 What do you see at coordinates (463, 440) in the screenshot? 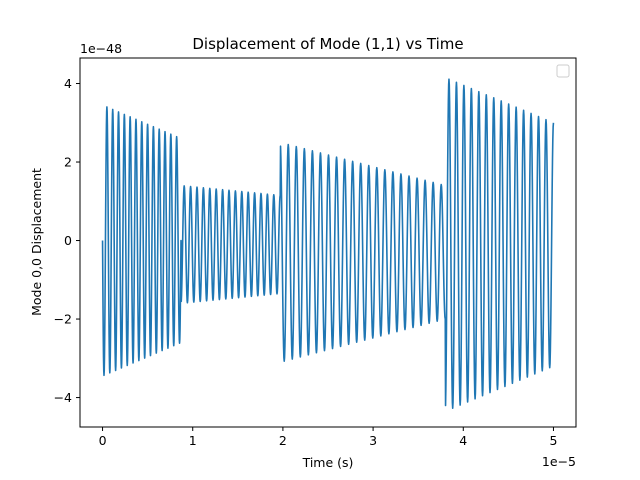
I see `x-tick-label: 4` at bounding box center [463, 440].